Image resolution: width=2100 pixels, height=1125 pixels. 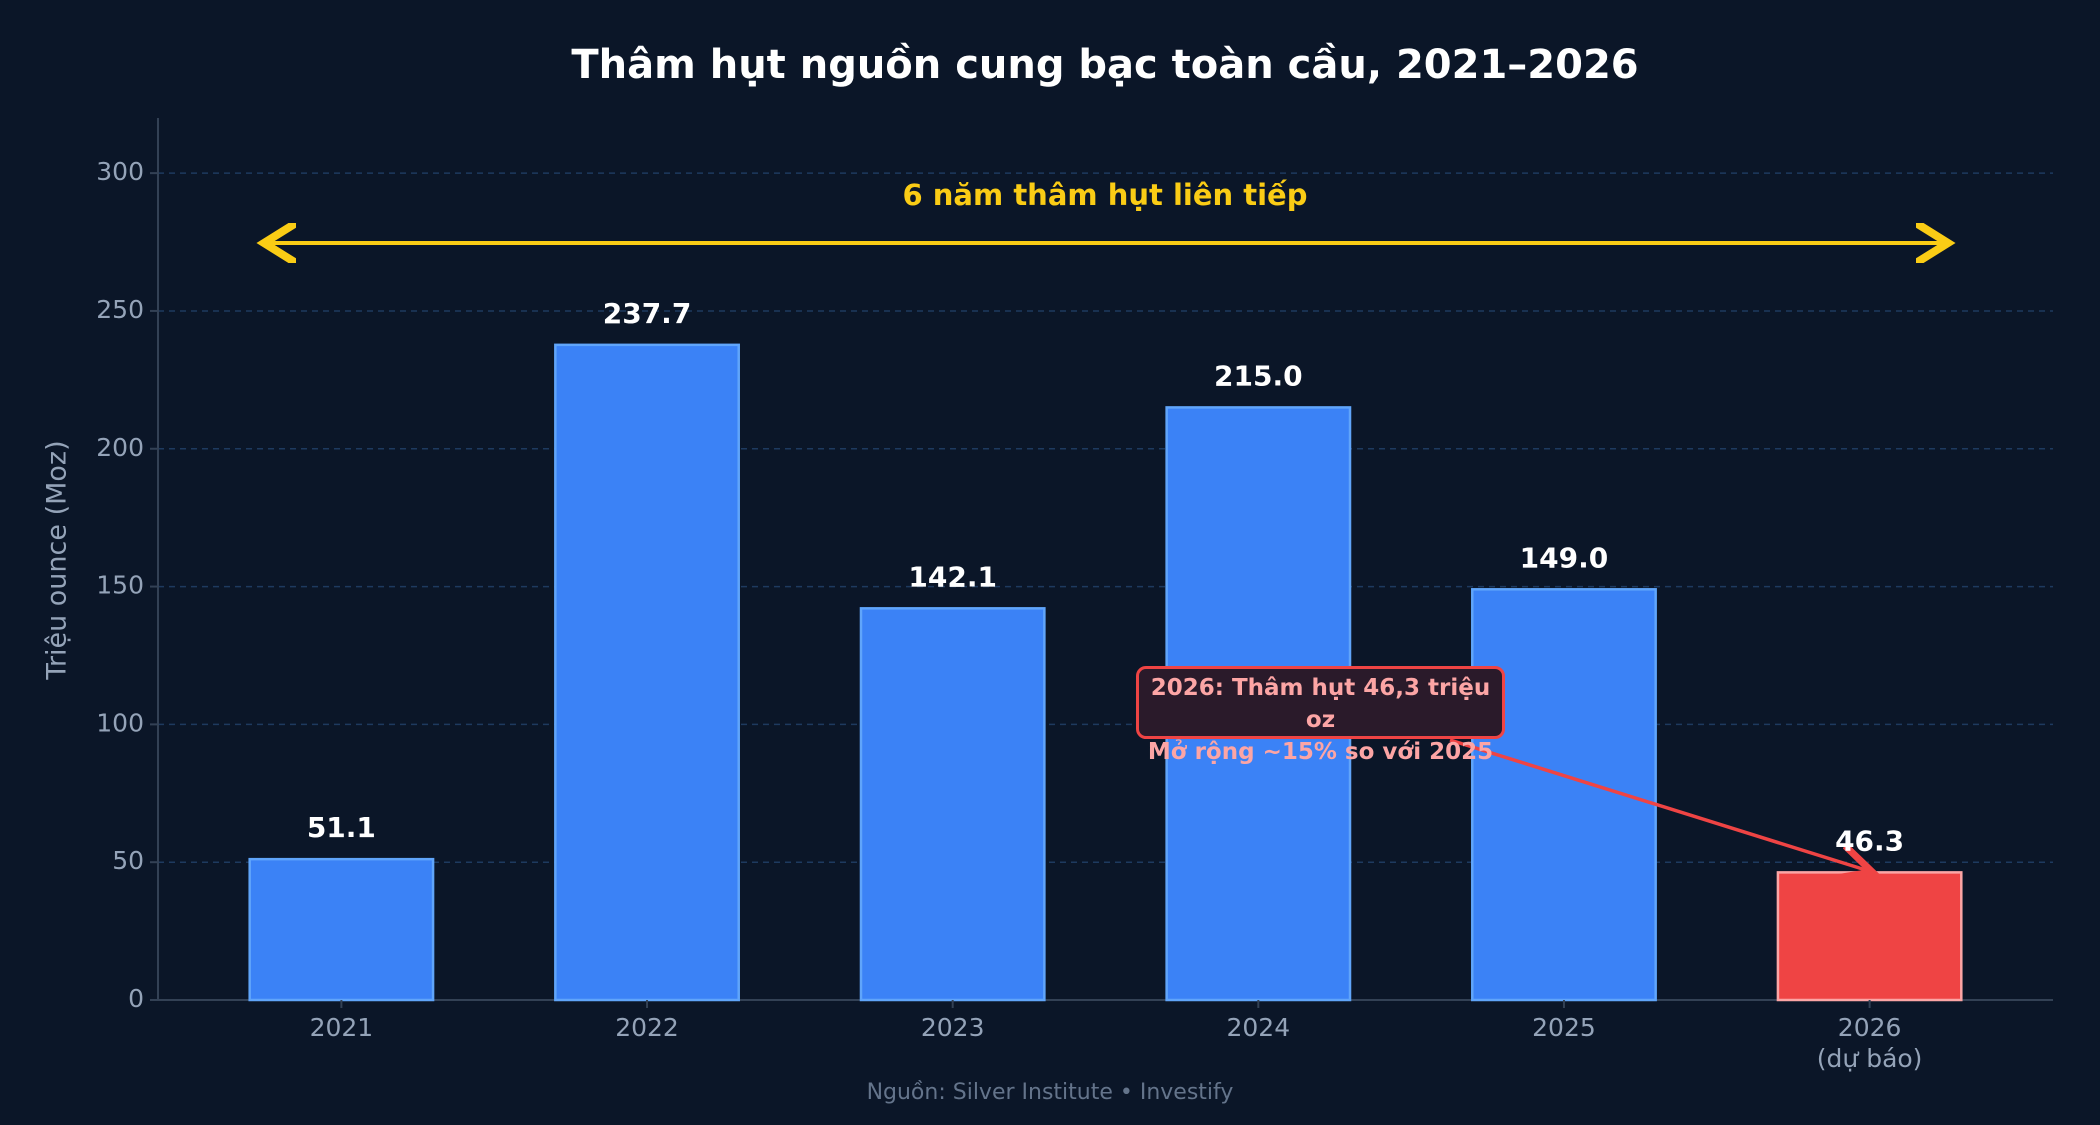 I want to click on x-tick-label: 2022, so click(x=647, y=1027).